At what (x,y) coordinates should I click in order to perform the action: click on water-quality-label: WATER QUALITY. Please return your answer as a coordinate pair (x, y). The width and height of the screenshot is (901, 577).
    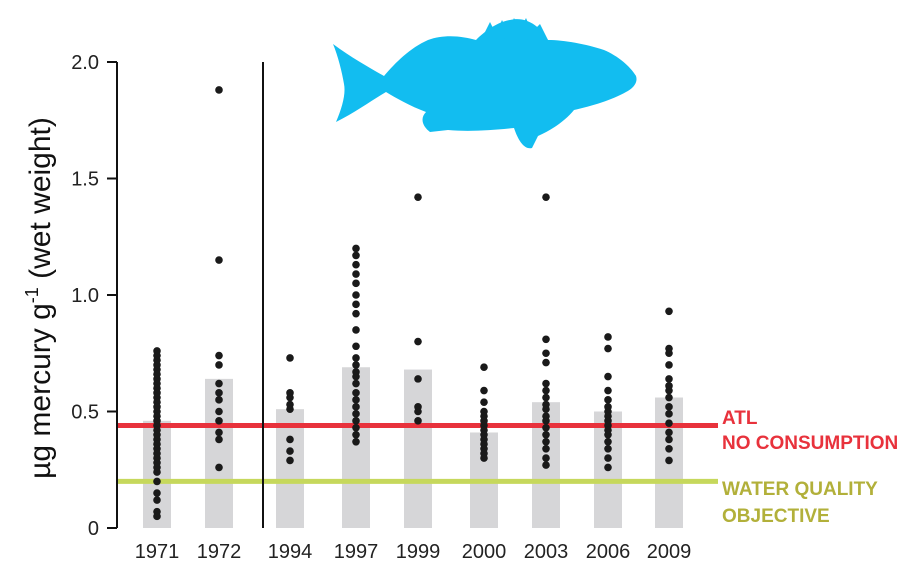
    Looking at the image, I should click on (800, 489).